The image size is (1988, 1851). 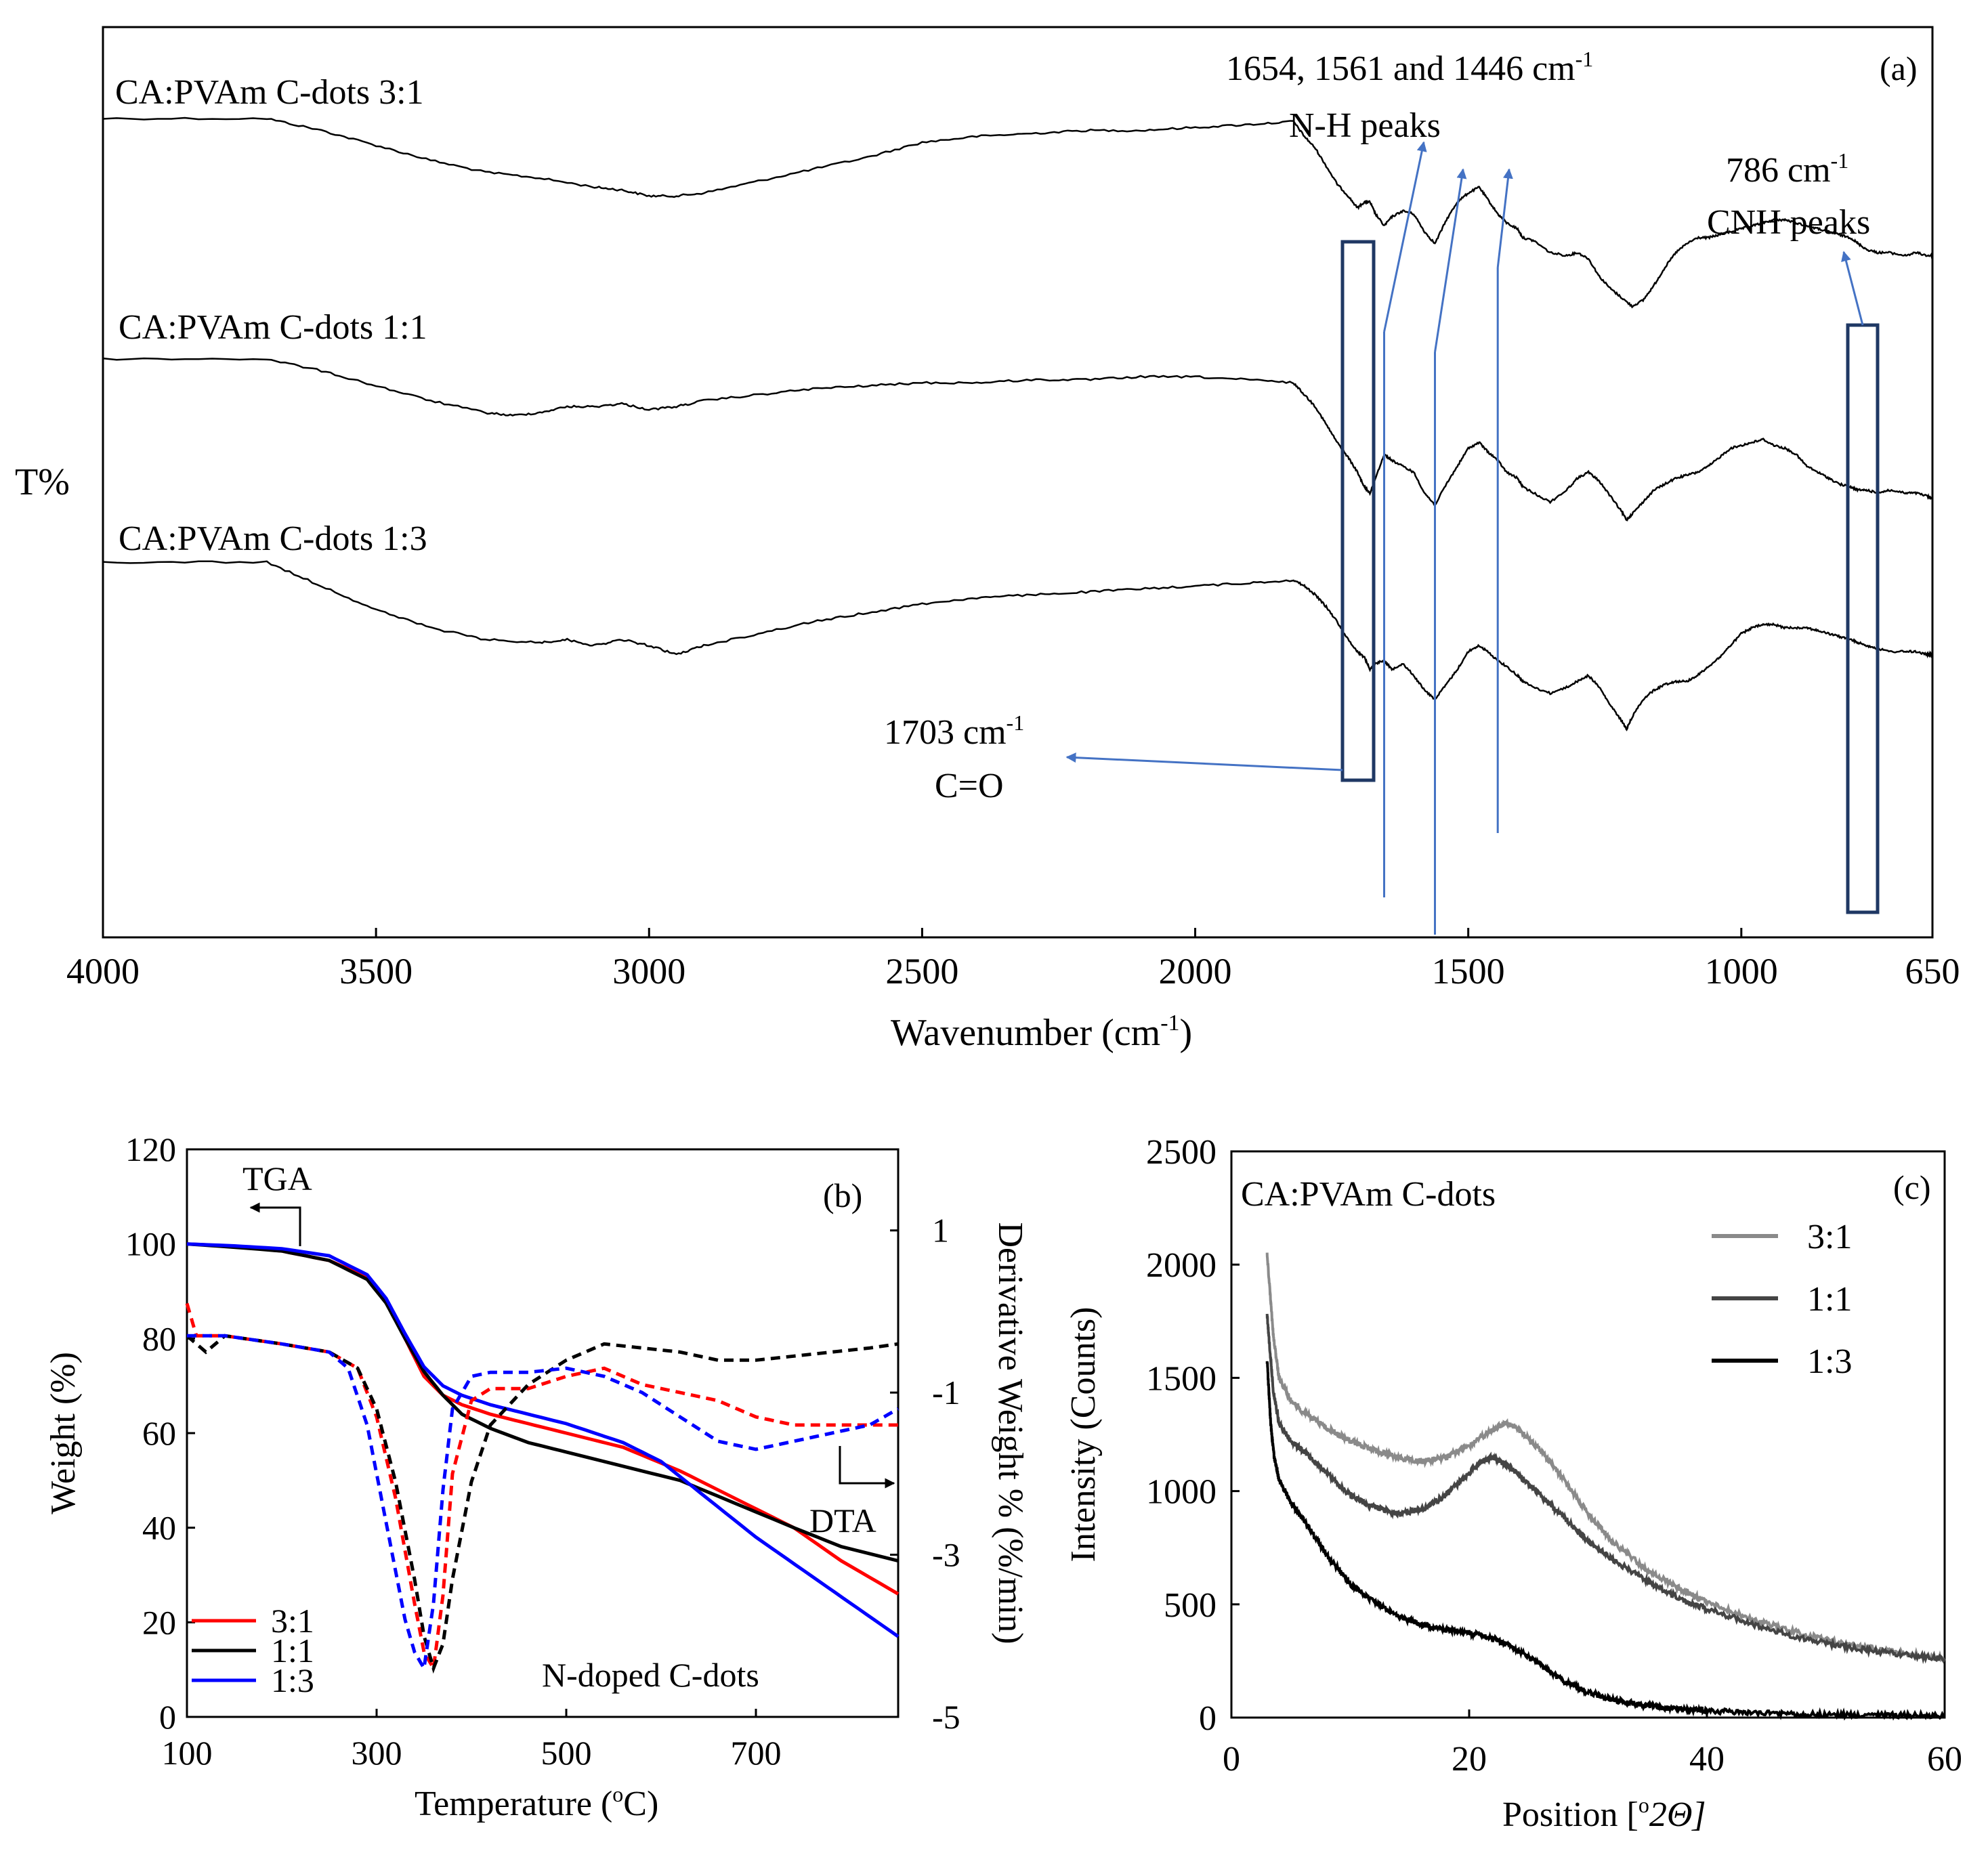 What do you see at coordinates (253, 1650) in the screenshot?
I see `tga-legend: 3:11:11:3` at bounding box center [253, 1650].